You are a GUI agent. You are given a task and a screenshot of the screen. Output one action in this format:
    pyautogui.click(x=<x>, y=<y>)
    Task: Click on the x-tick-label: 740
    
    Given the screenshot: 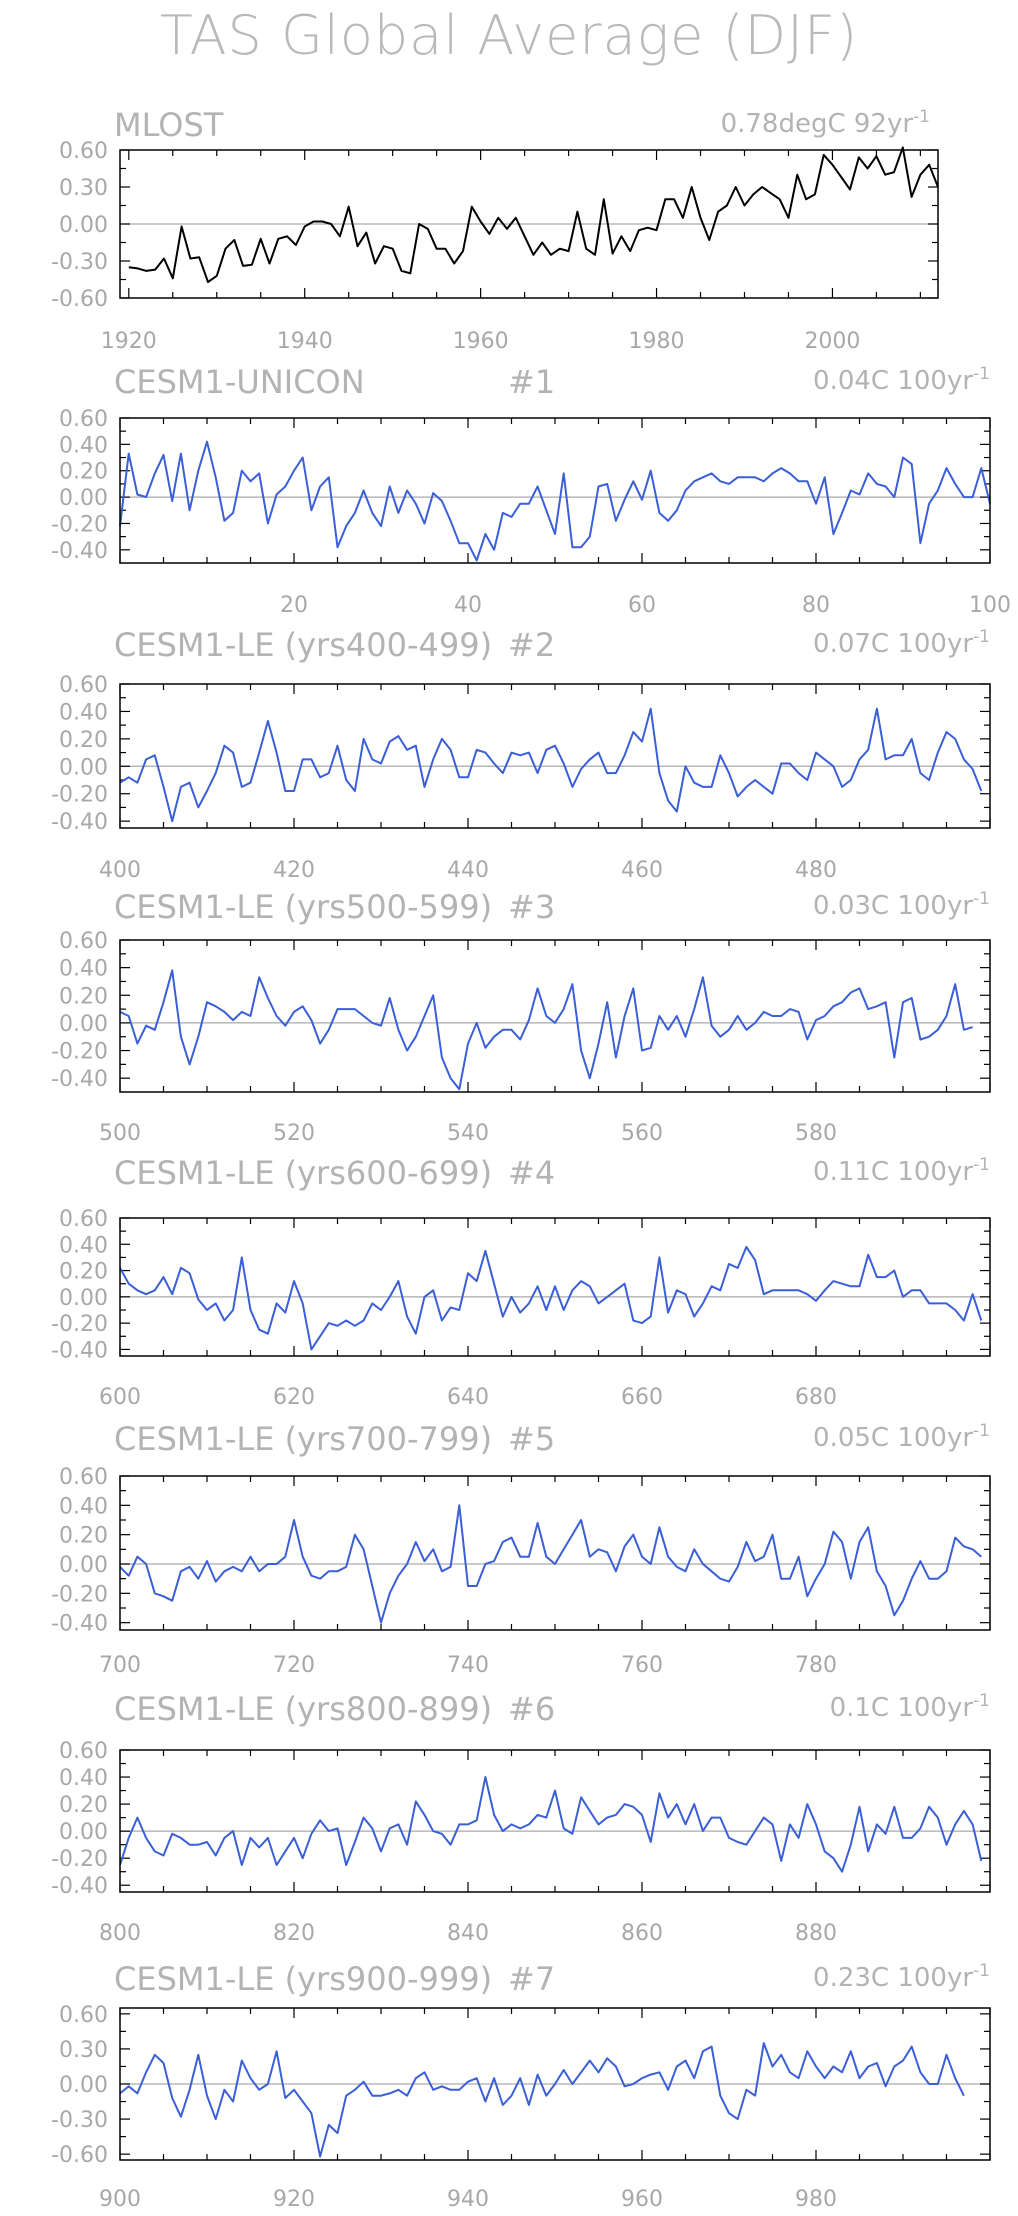 What is the action you would take?
    pyautogui.click(x=468, y=1665)
    